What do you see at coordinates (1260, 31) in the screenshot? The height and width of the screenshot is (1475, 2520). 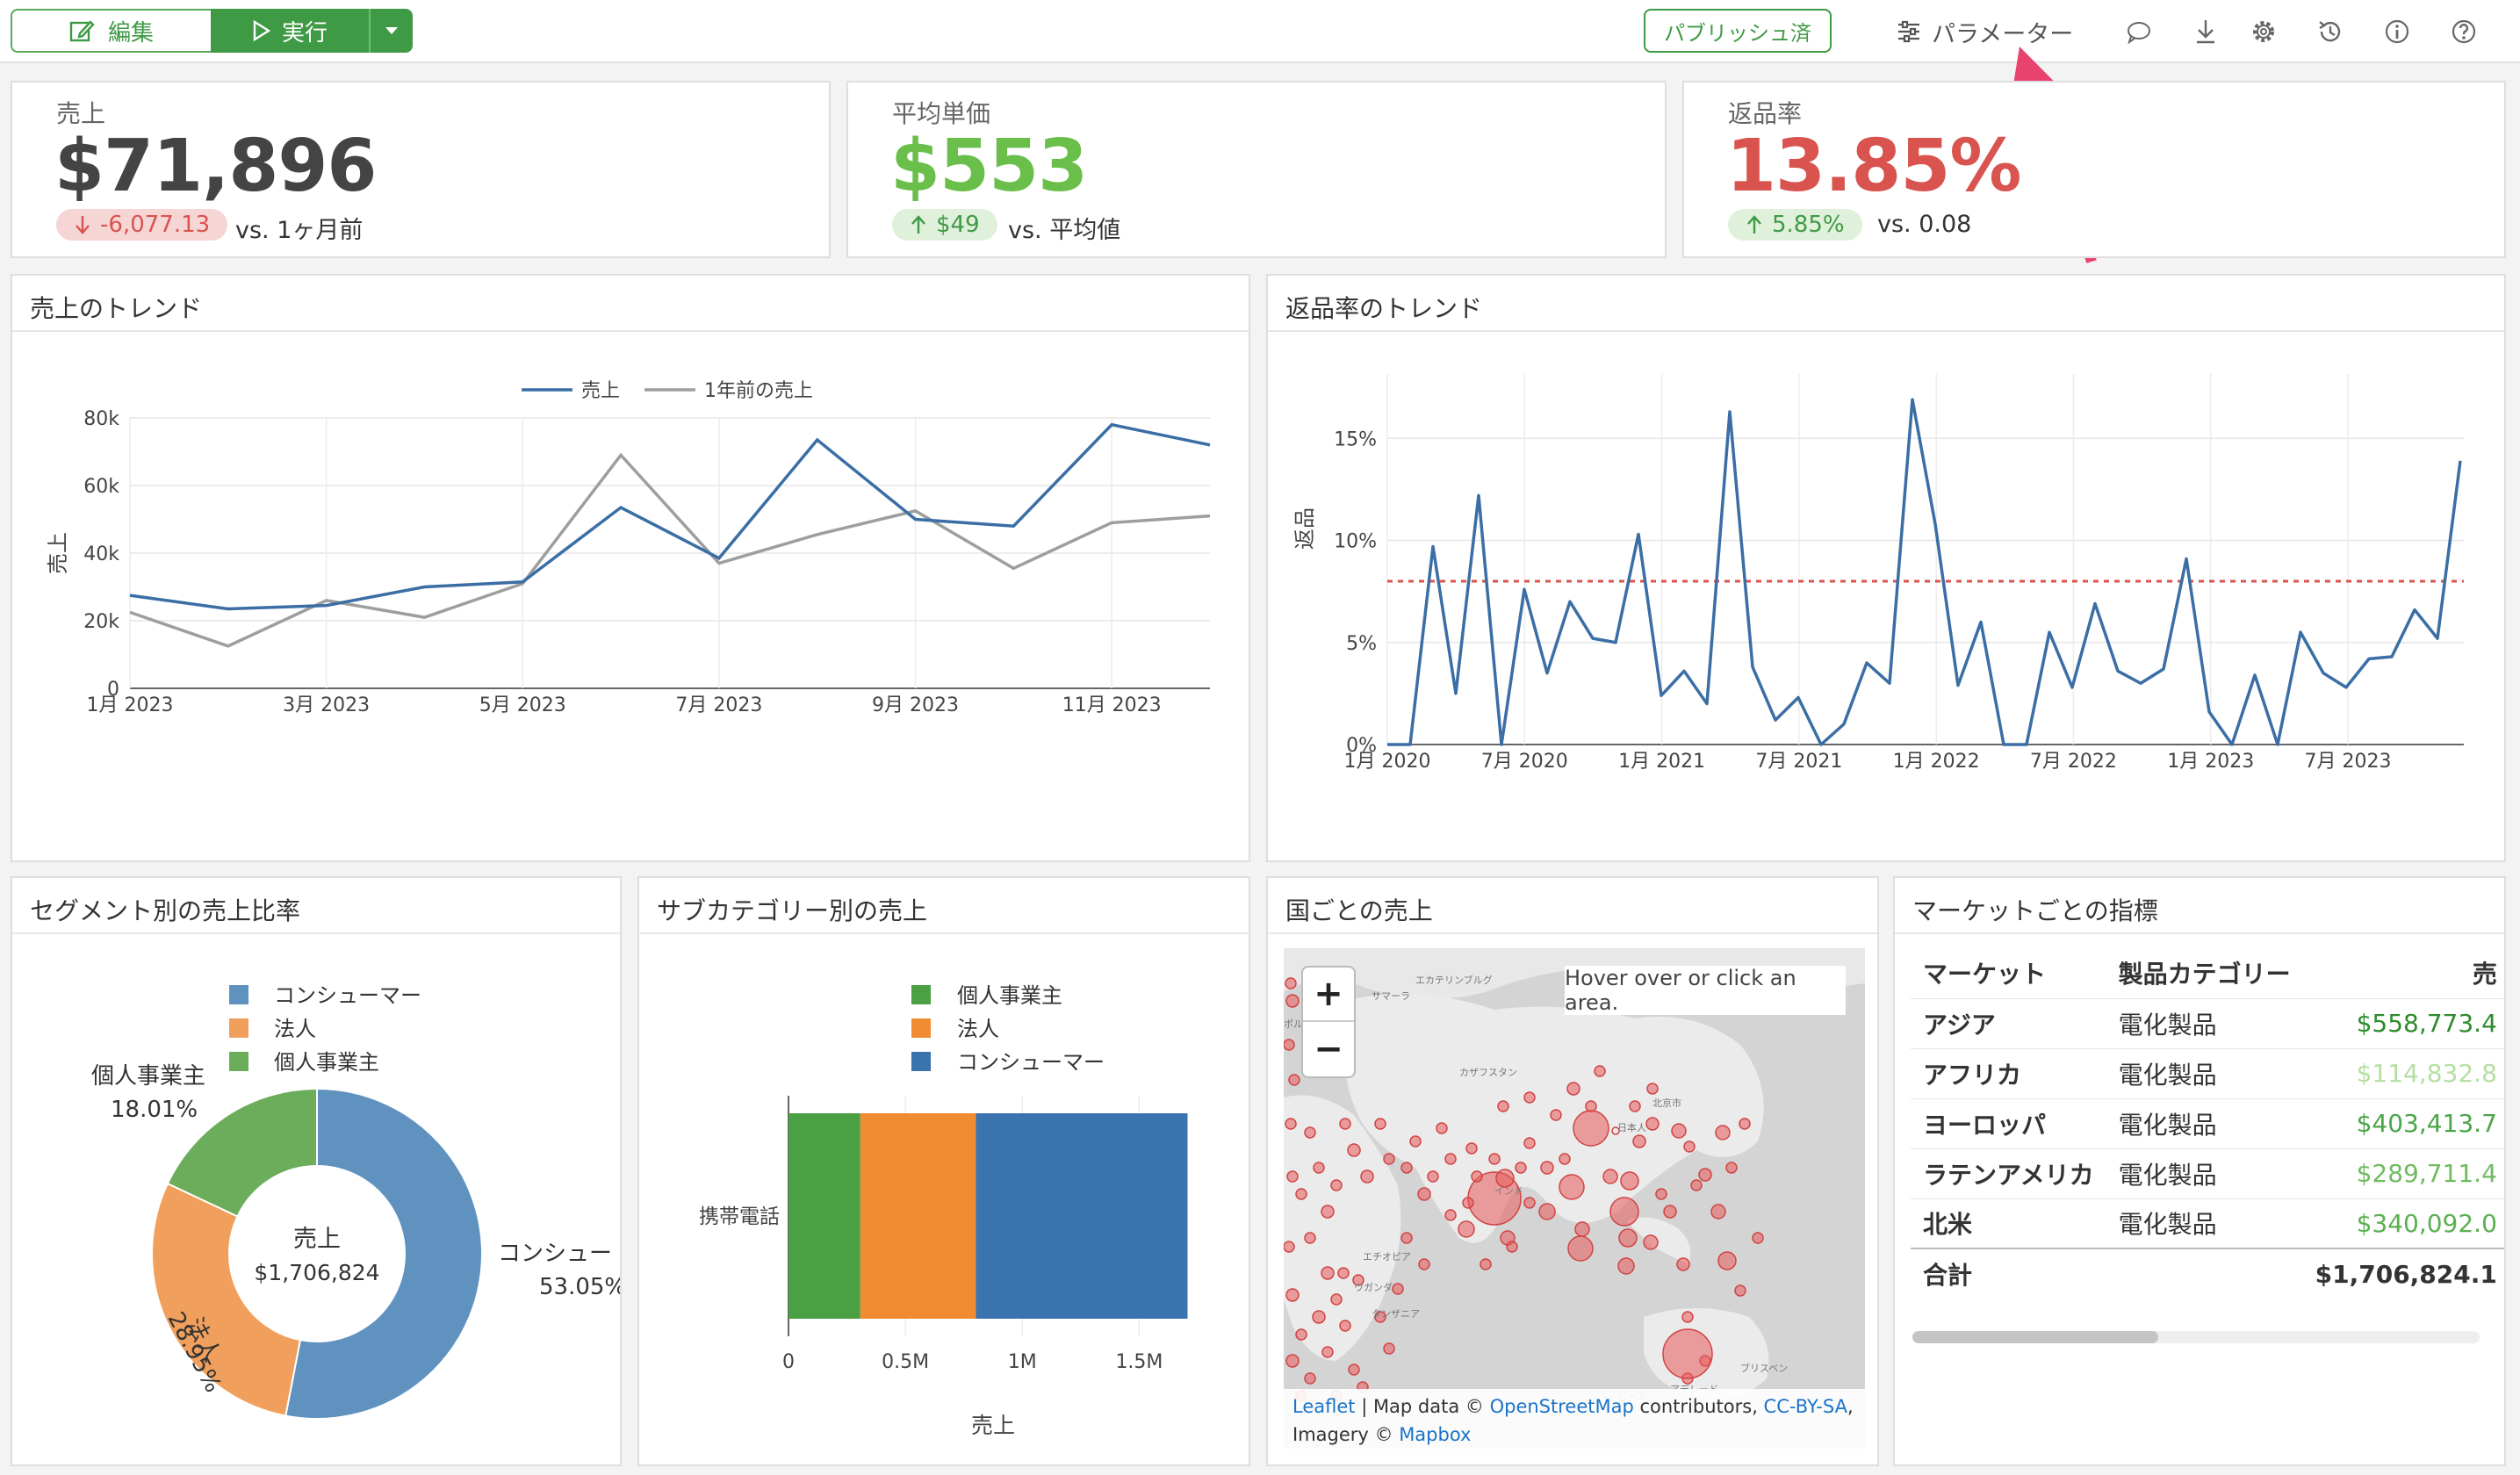 I see `toolbar: 編集 実行 パブリッシュ済 パラメーター` at bounding box center [1260, 31].